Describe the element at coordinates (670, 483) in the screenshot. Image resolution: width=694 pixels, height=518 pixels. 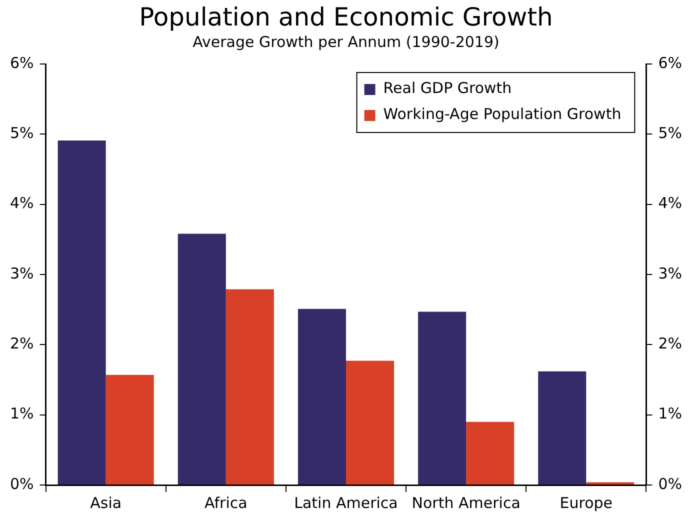
I see `y2-tick-label: 0%` at that location.